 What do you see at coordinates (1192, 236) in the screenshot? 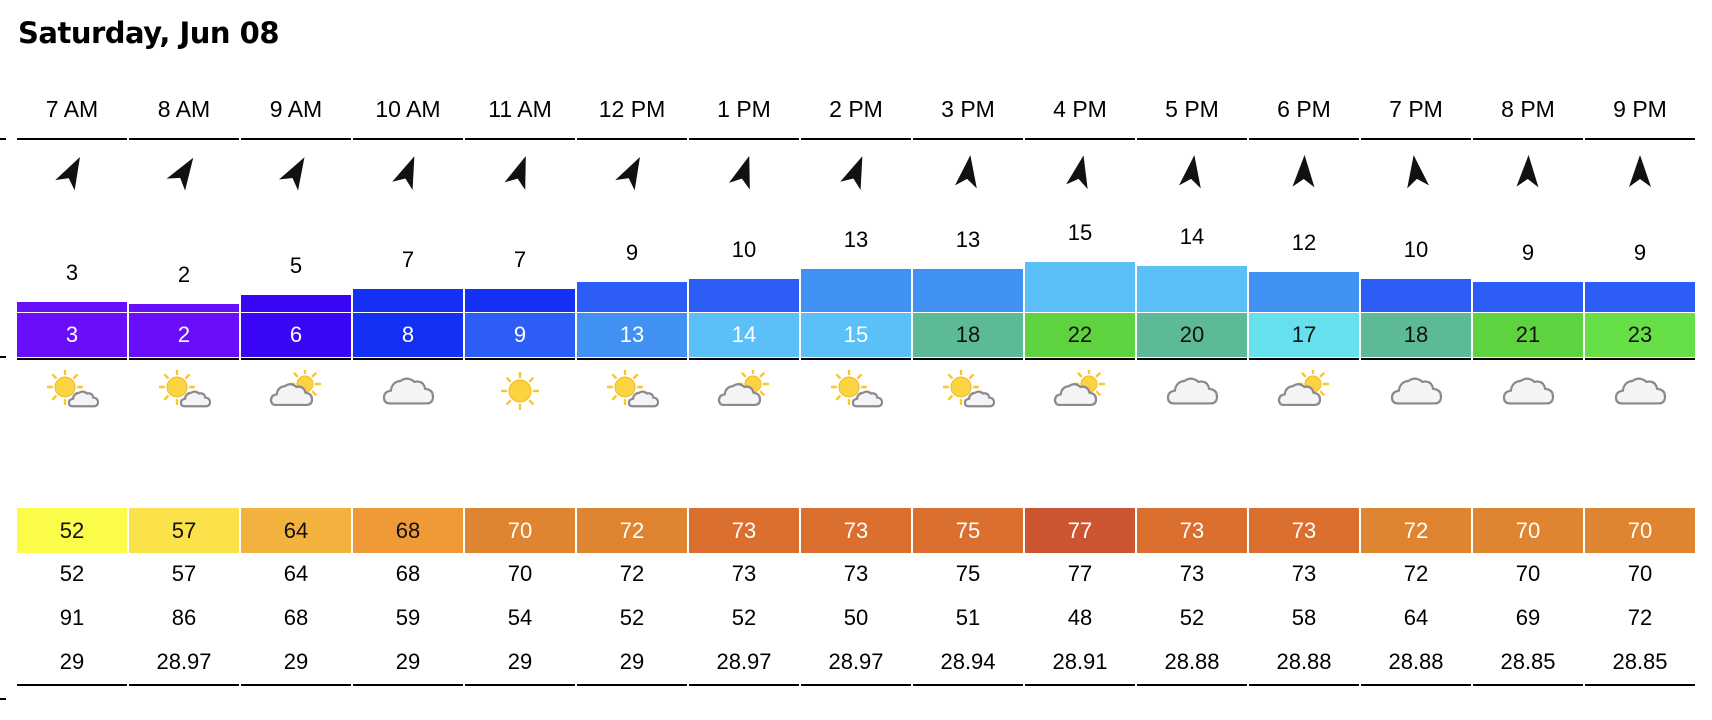
I see `wind-speed-value: 14` at bounding box center [1192, 236].